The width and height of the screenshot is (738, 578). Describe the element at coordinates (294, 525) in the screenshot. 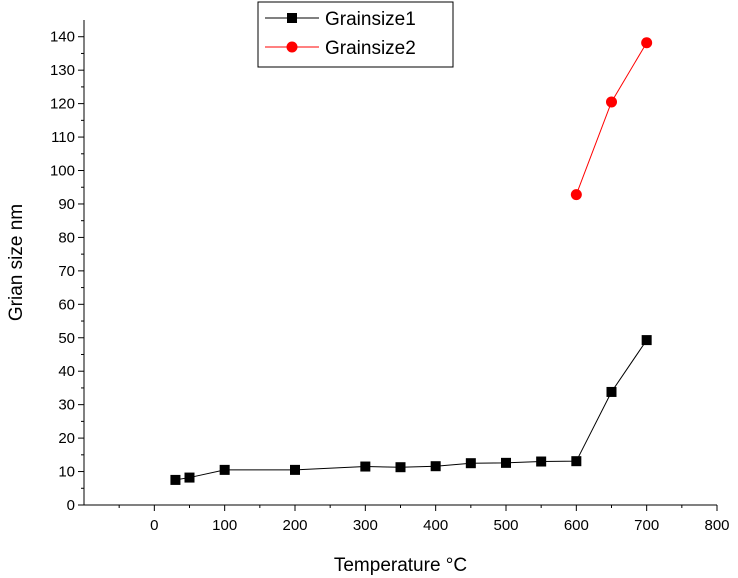

I see `x-tick-label: 200` at that location.